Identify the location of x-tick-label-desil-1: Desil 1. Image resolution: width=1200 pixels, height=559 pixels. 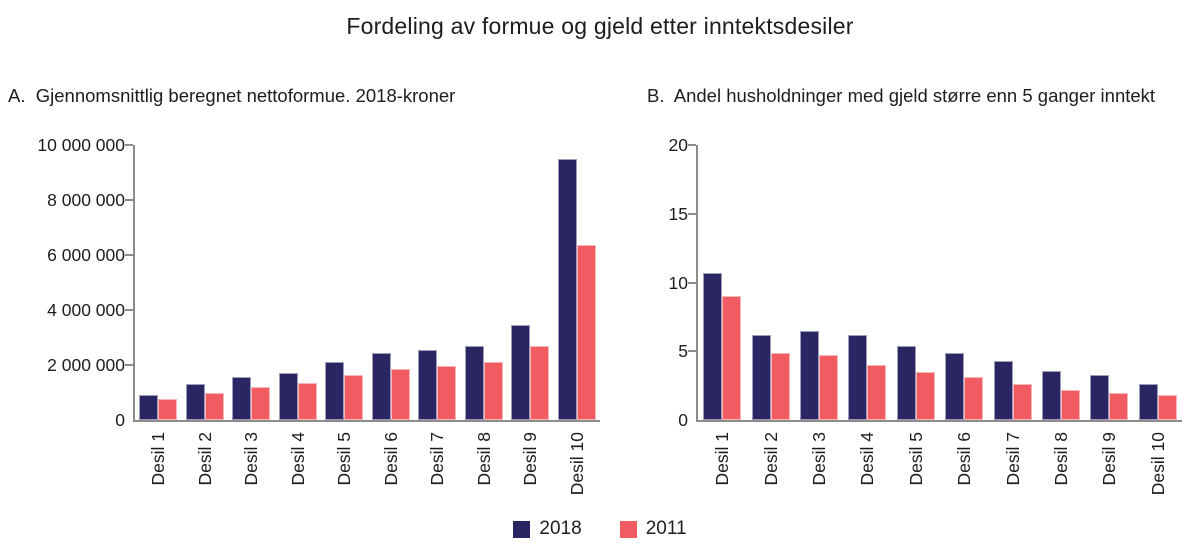
(722, 459).